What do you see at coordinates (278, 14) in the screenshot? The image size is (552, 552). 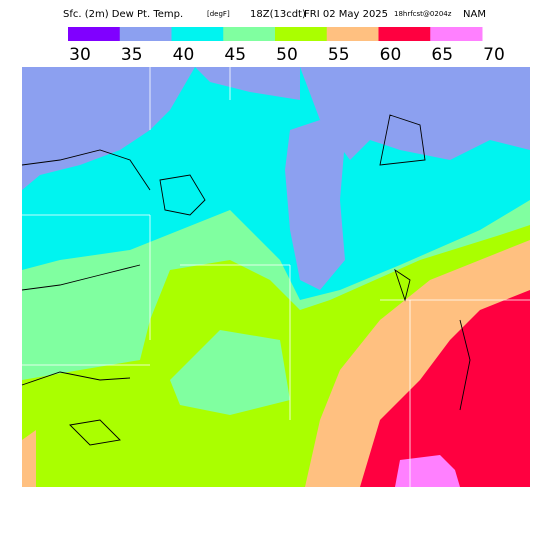 I see `title-time: 18Z(13cdt)` at bounding box center [278, 14].